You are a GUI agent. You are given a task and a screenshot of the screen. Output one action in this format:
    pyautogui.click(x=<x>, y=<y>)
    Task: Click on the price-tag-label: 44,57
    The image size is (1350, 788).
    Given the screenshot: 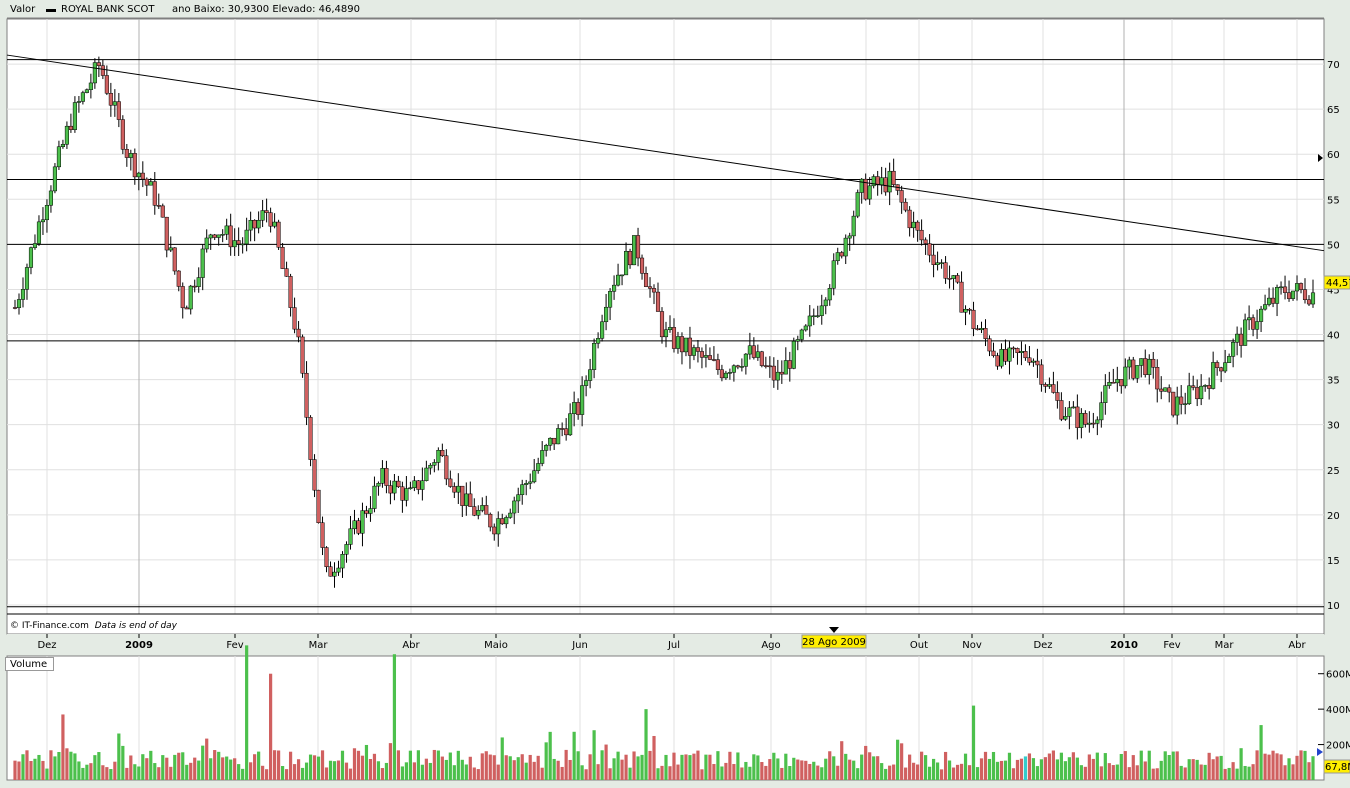 What is the action you would take?
    pyautogui.click(x=1338, y=283)
    